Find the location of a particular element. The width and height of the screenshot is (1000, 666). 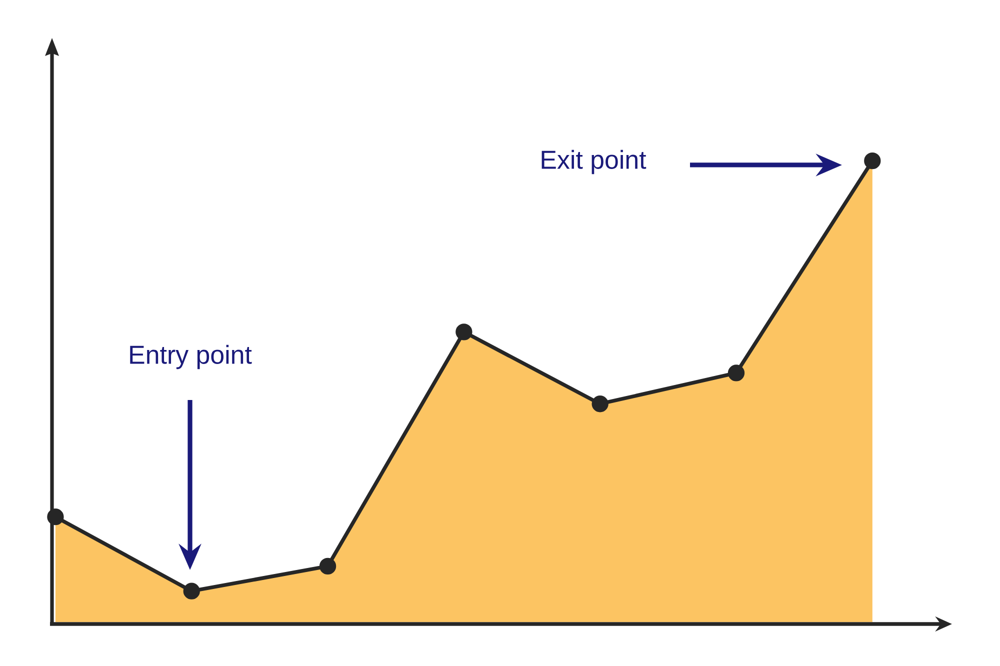

annotation: Exit point is located at coordinates (594, 162).